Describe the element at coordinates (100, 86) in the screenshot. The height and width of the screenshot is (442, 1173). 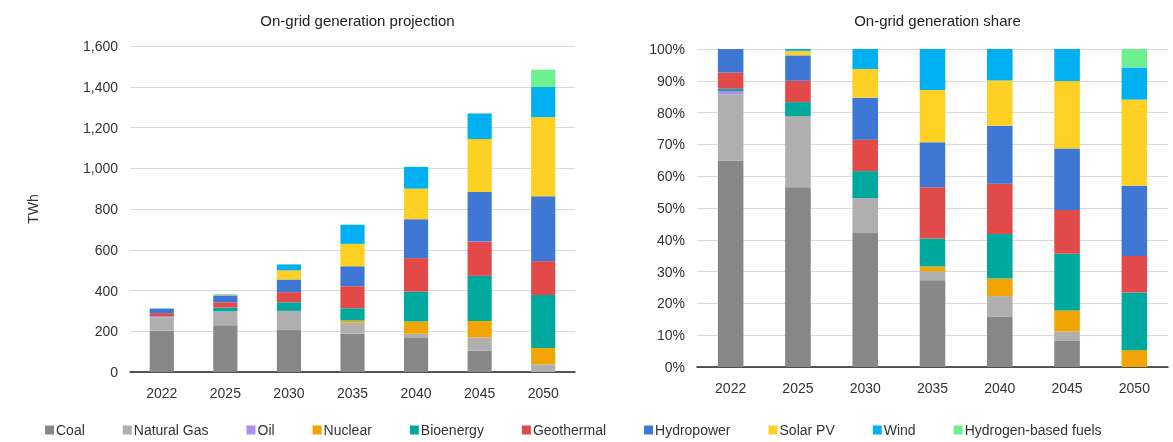
I see `y-tick-label: 1,400` at that location.